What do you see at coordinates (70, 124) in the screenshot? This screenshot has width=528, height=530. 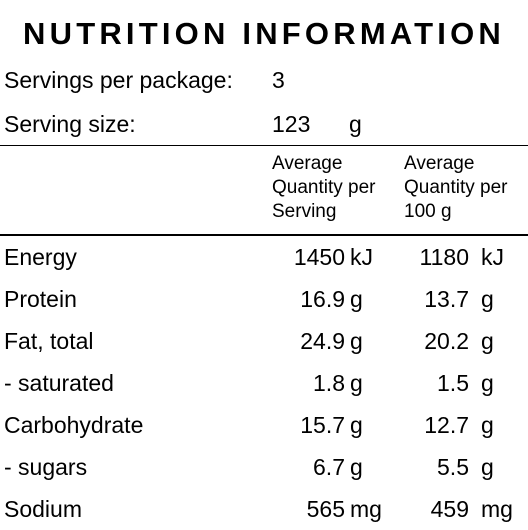 I see `serving-size-label: Serving size:` at bounding box center [70, 124].